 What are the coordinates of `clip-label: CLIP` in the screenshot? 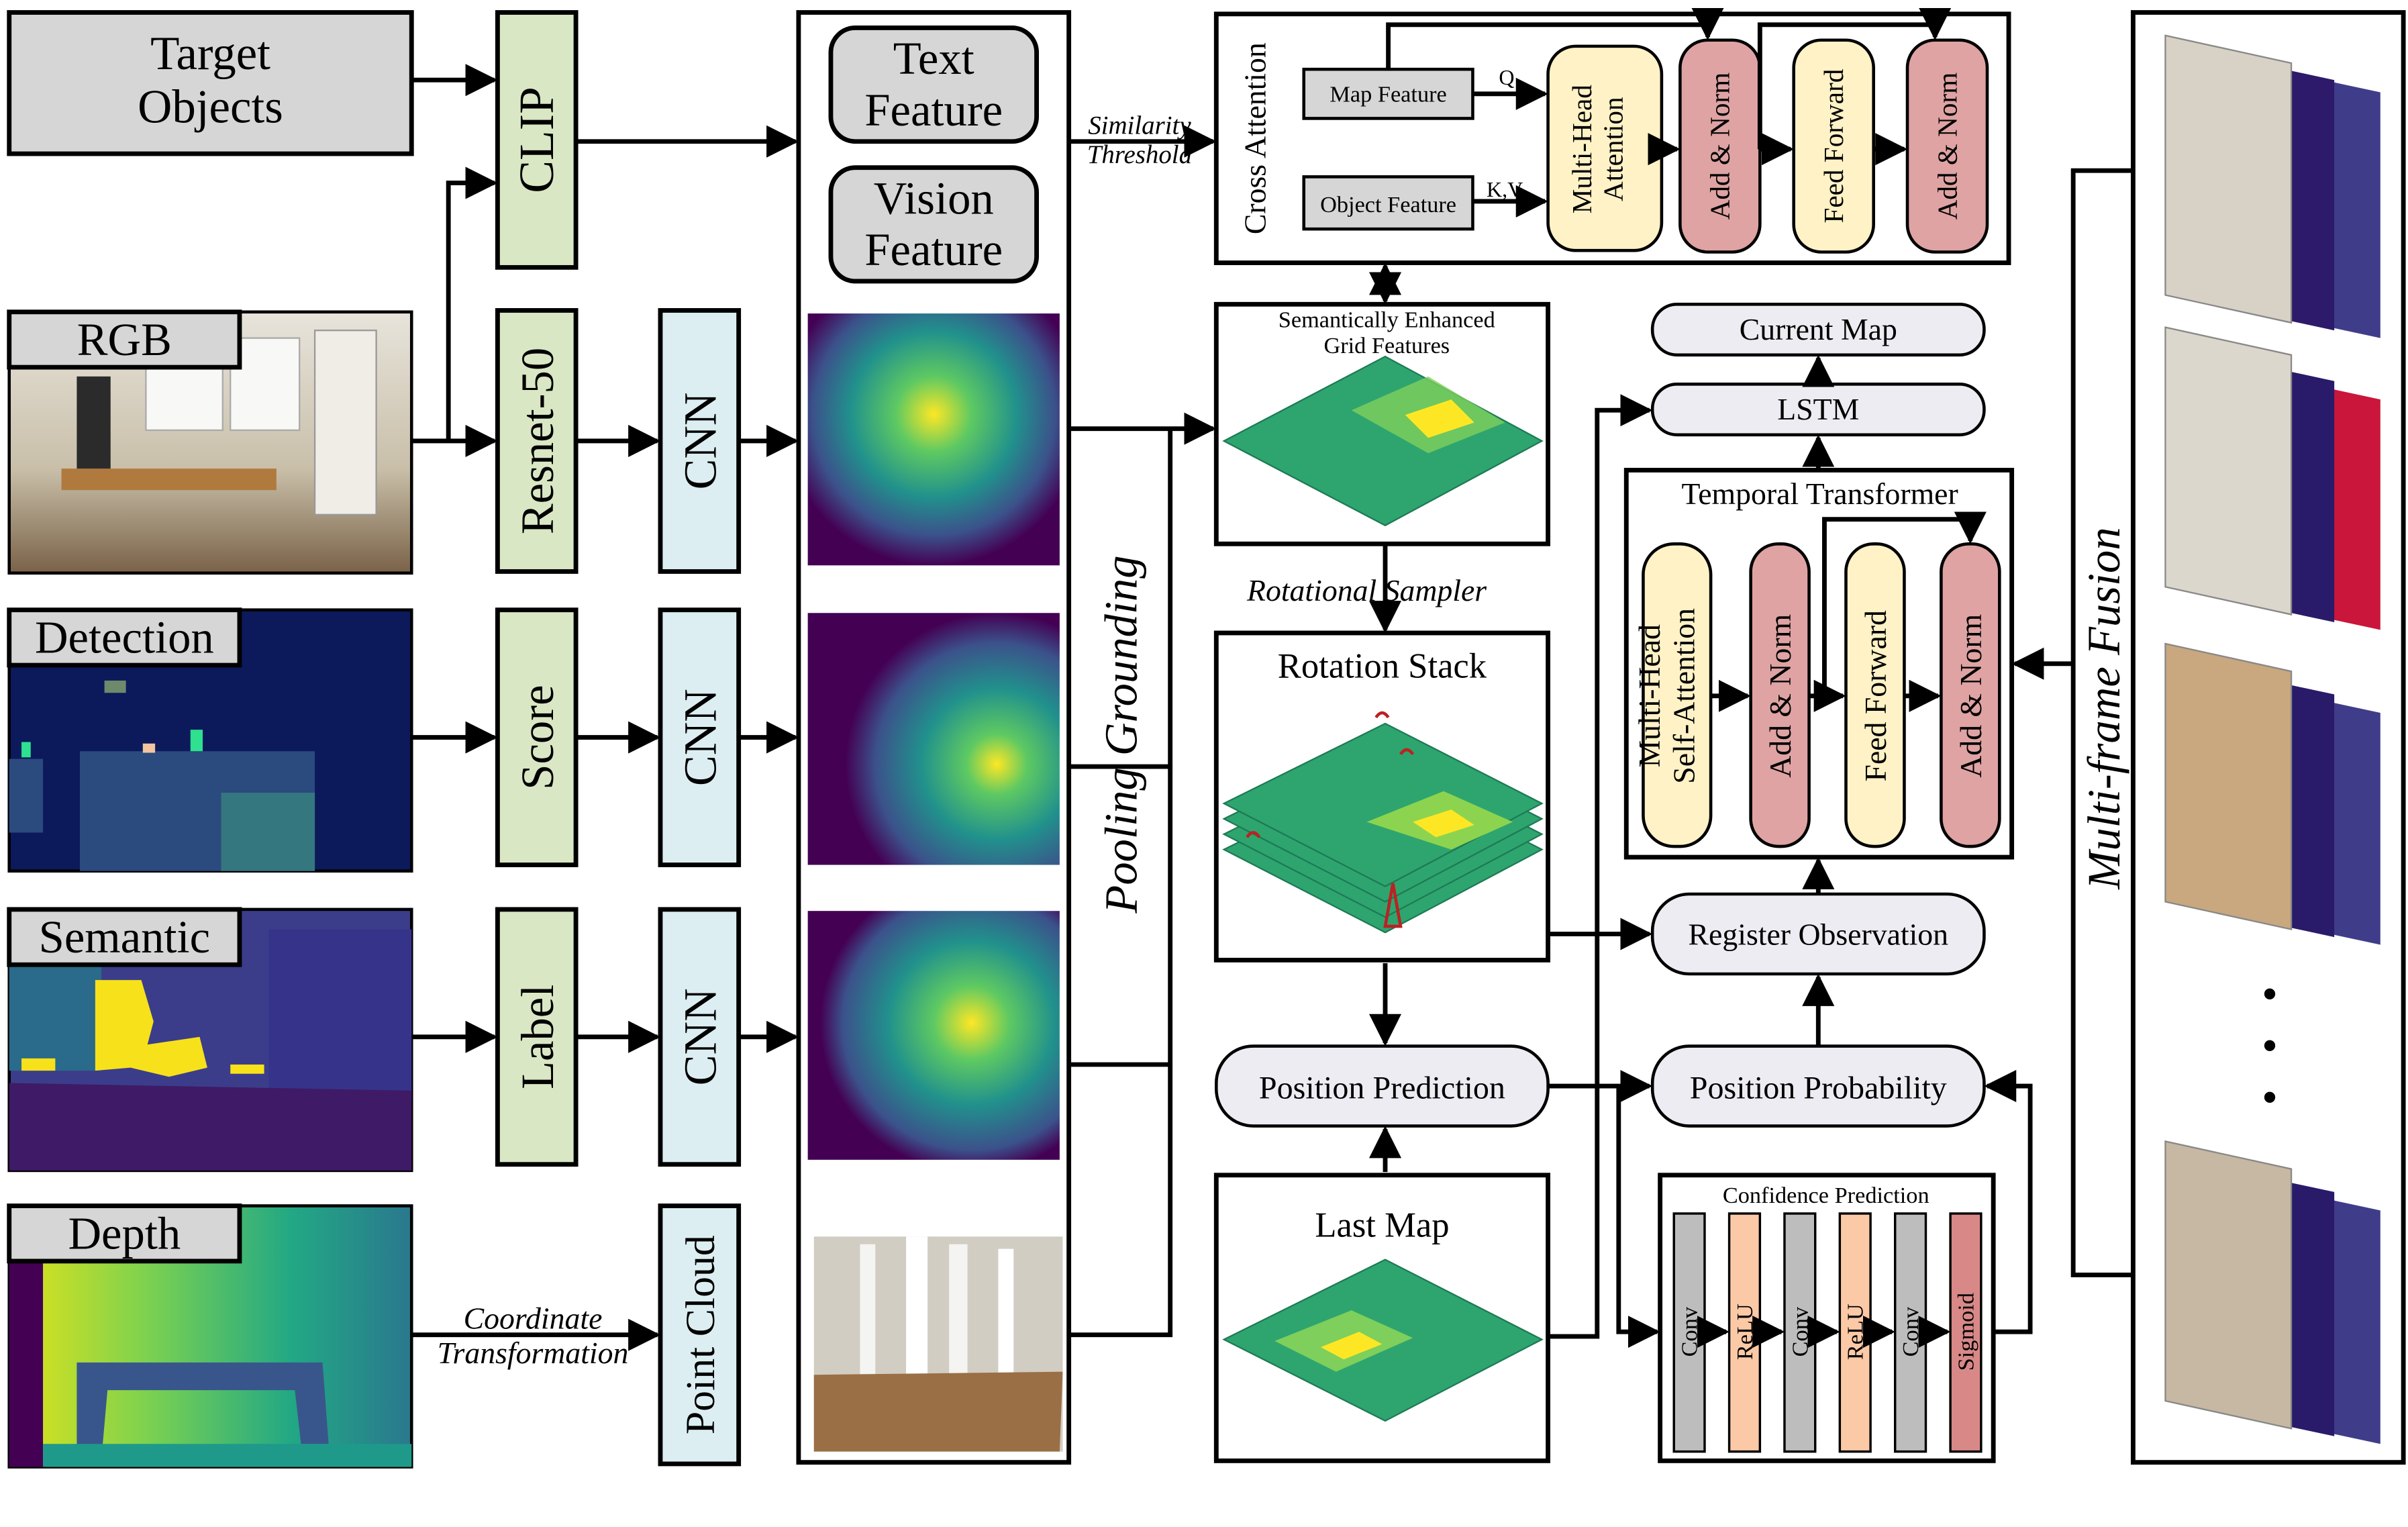 It's located at (537, 140).